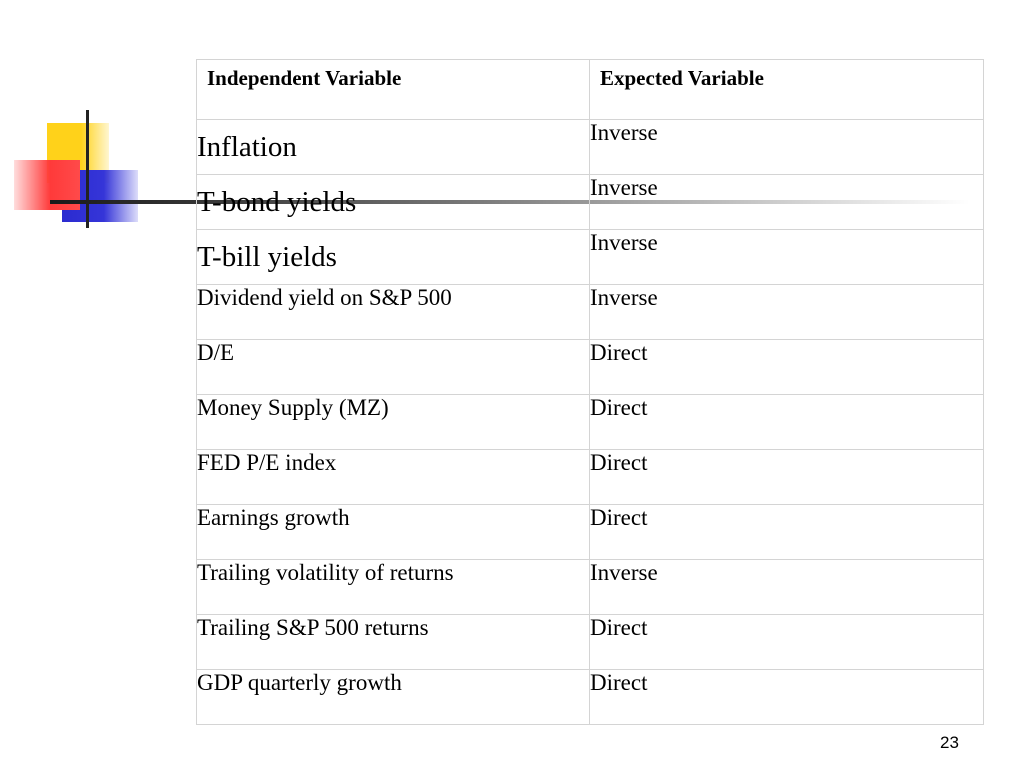 The width and height of the screenshot is (1024, 768). Describe the element at coordinates (393, 257) in the screenshot. I see `variable-cell: T-bill yields` at that location.